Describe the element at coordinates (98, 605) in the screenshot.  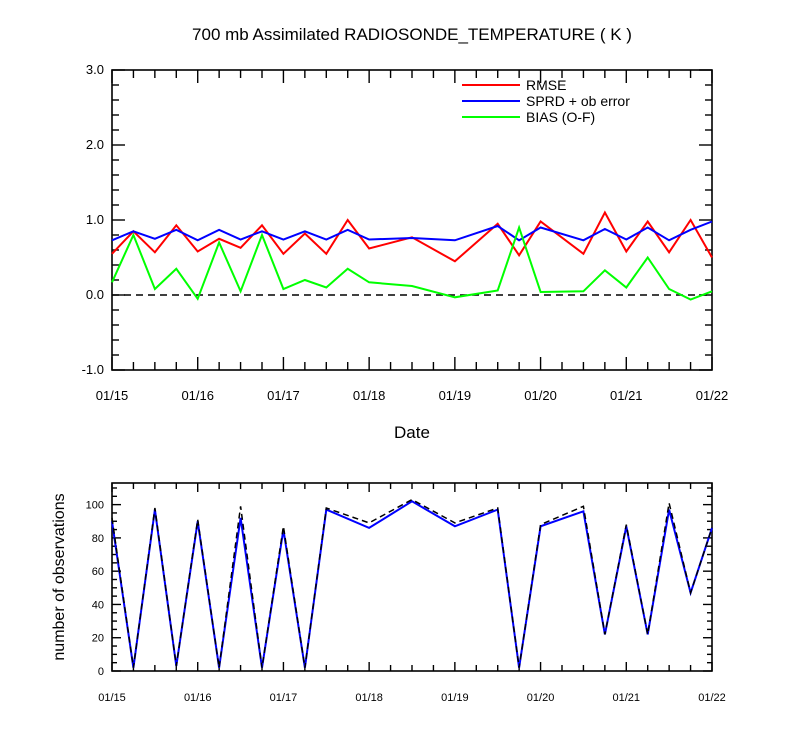
I see `y-tick-label: 40` at that location.